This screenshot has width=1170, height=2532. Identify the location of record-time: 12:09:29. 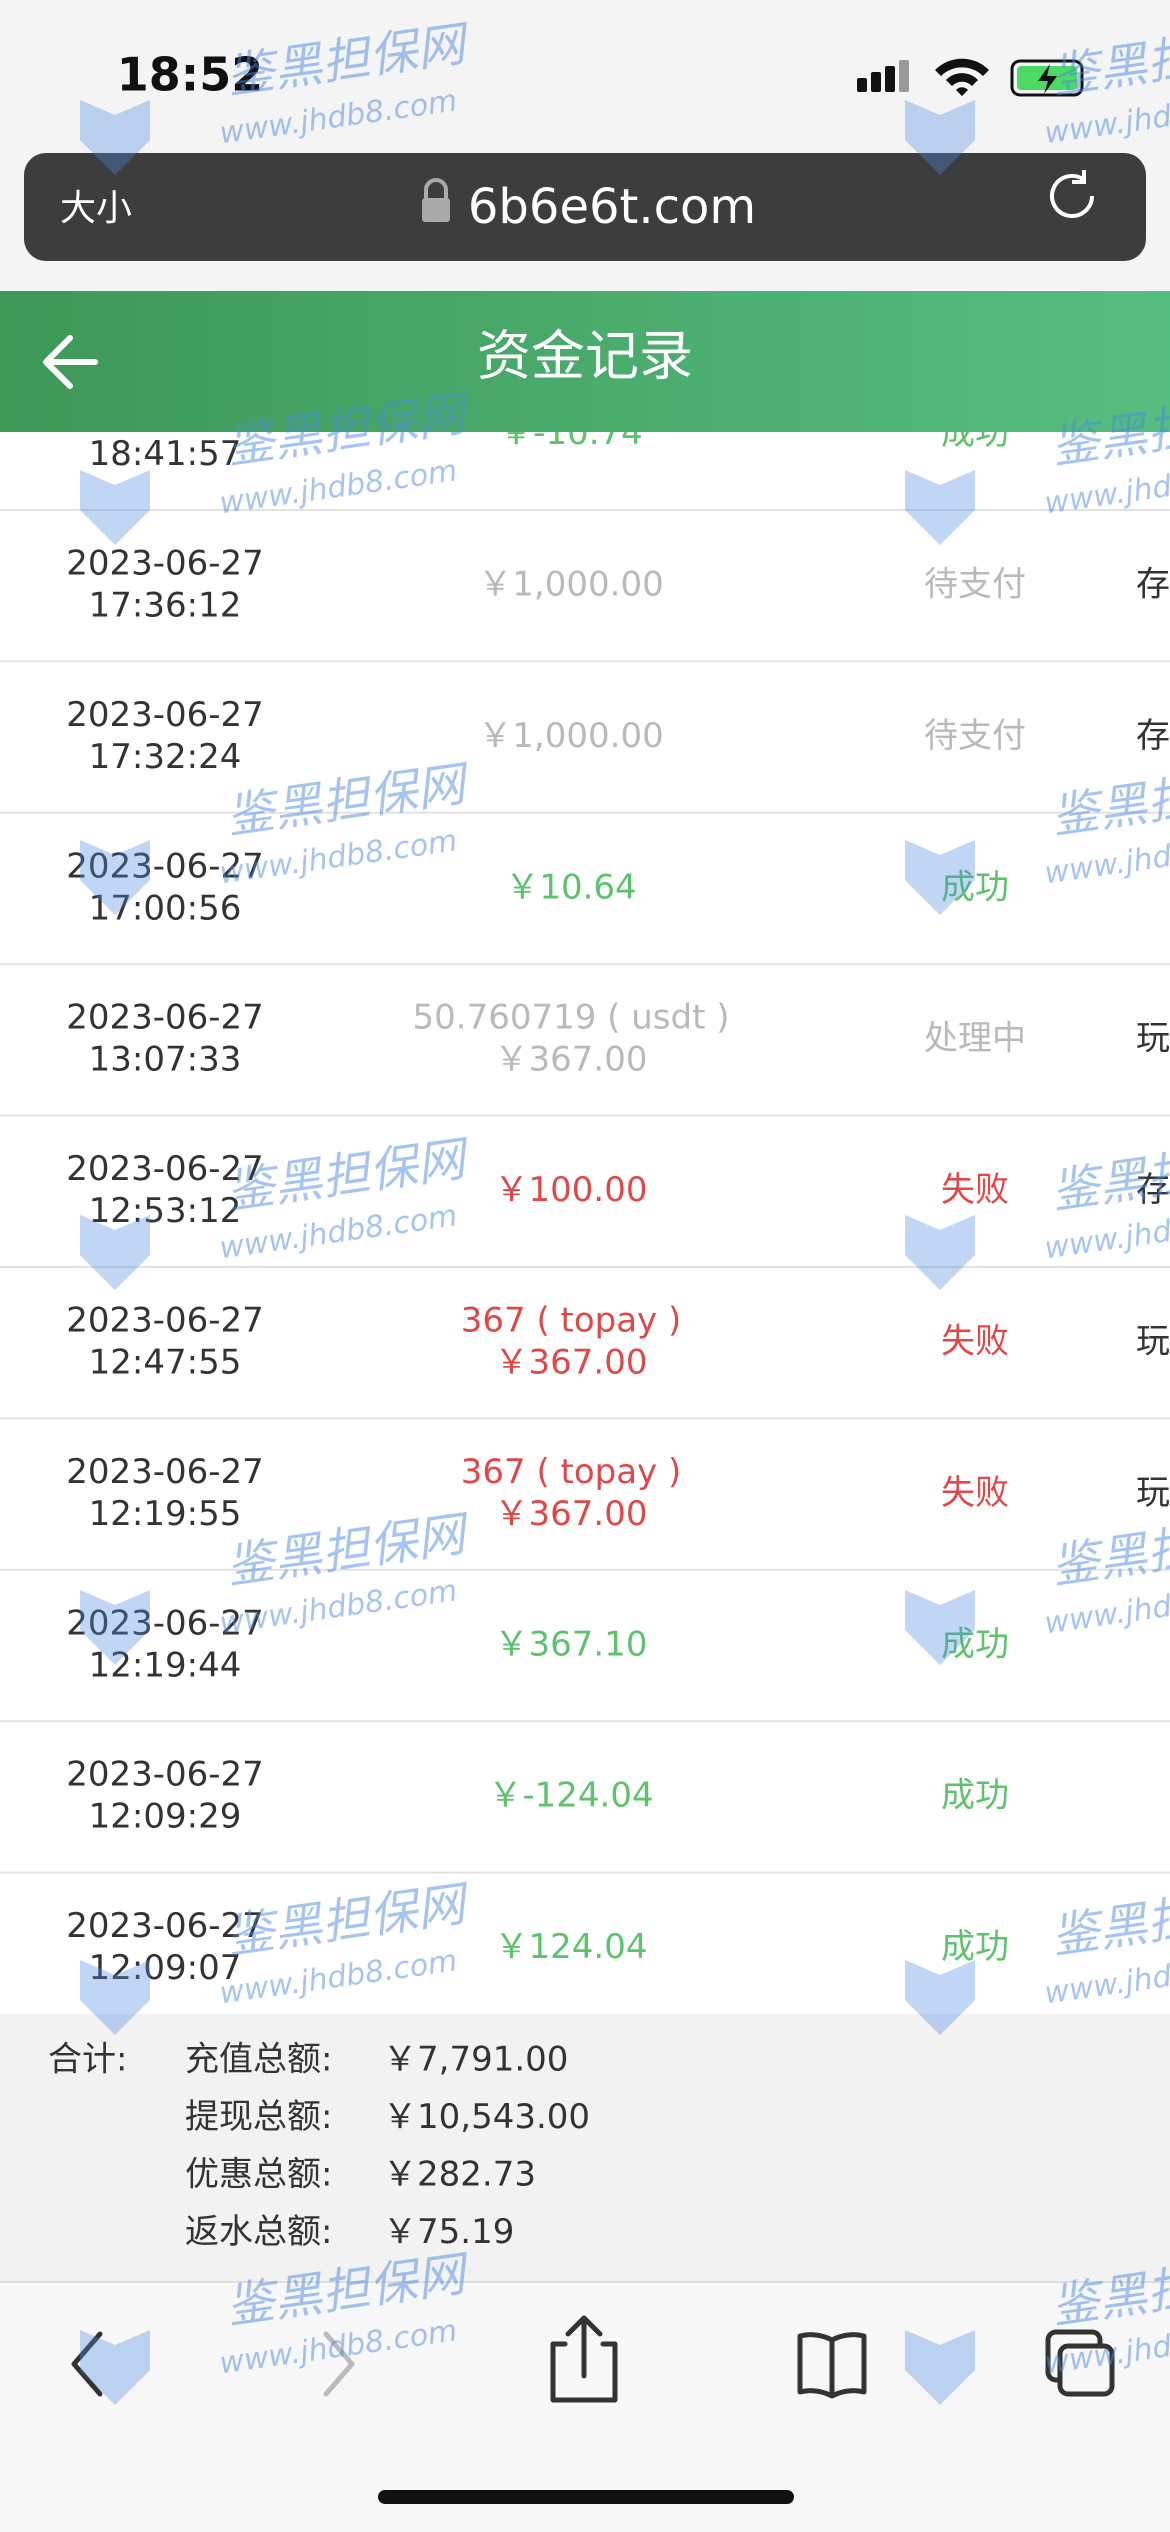
(165, 1817).